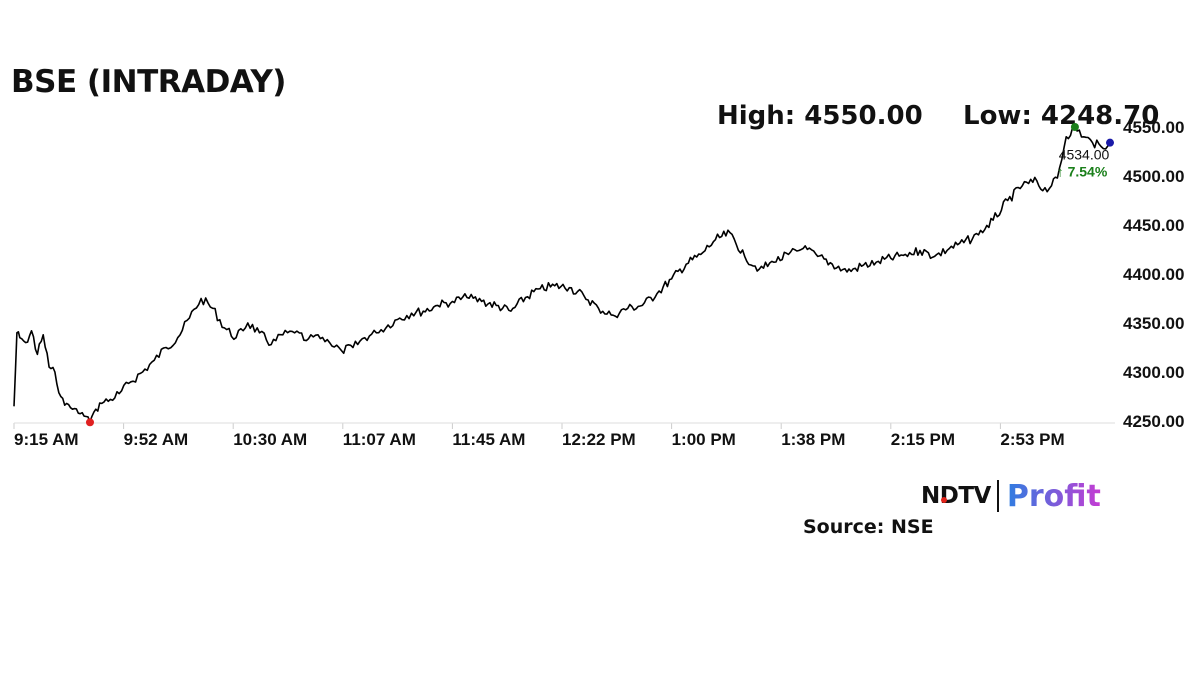 This screenshot has width=1200, height=675. I want to click on x-tick-label: 11:45 AM, so click(488, 439).